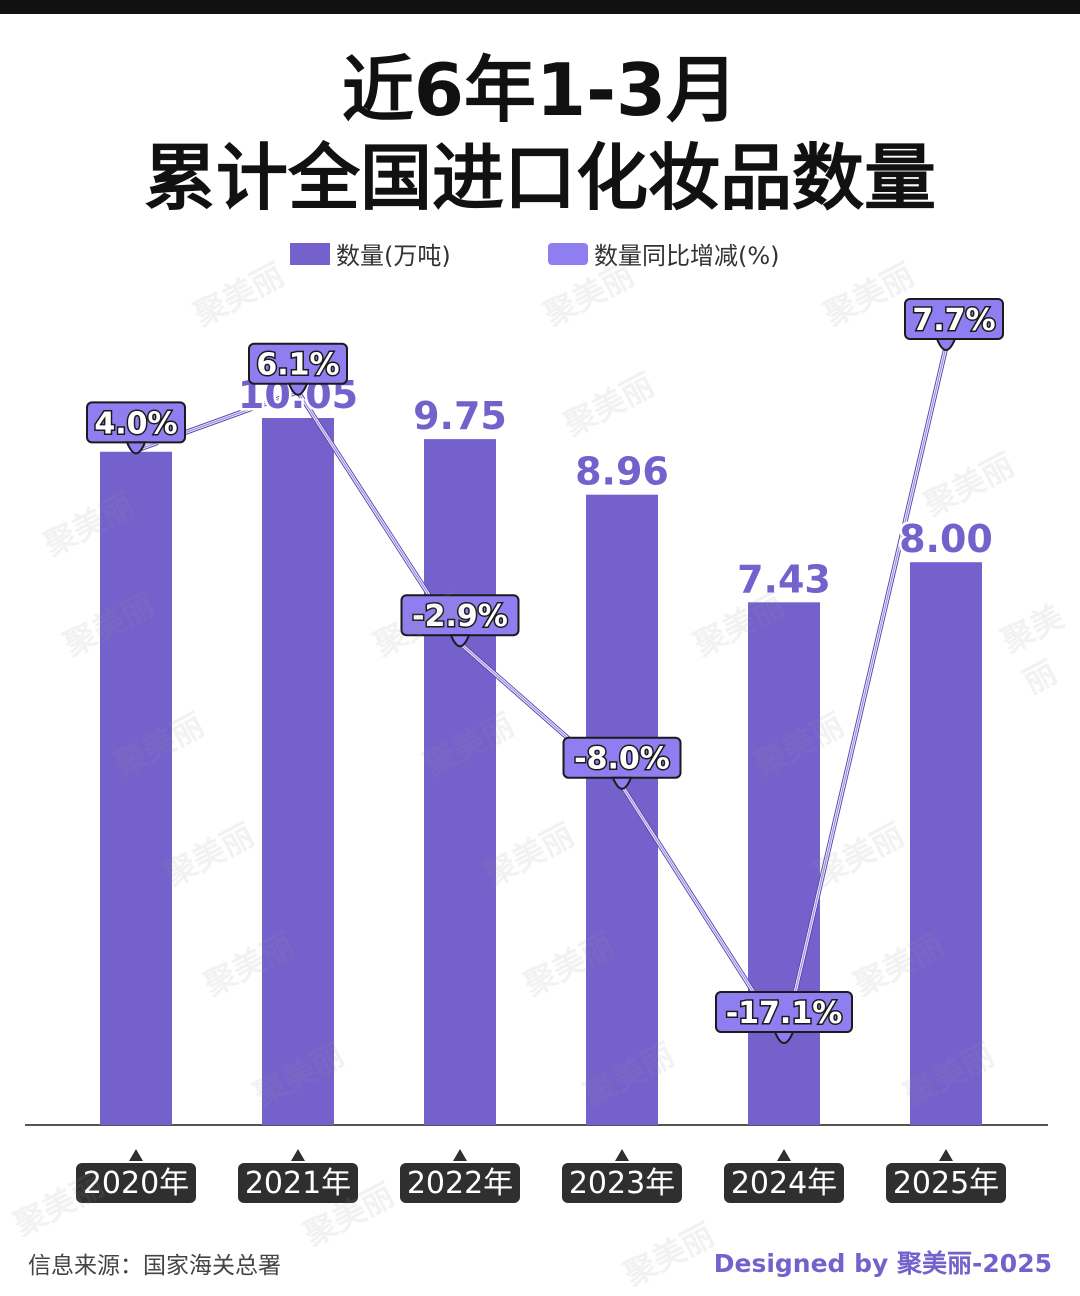 Image resolution: width=1080 pixels, height=1296 pixels. I want to click on yoy-value-label-2025年: 7.7%, so click(953, 320).